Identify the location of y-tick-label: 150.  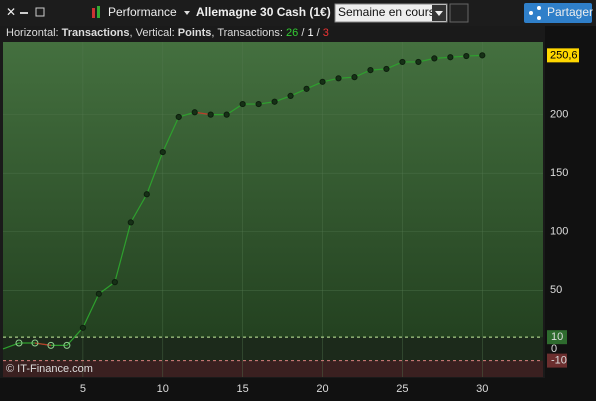
(559, 173).